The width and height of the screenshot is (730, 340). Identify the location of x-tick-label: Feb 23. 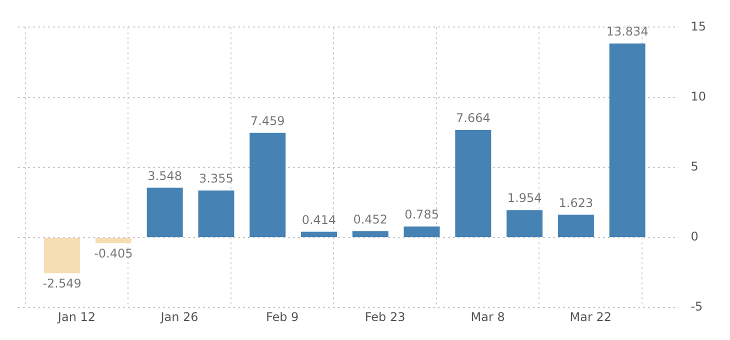
(385, 317).